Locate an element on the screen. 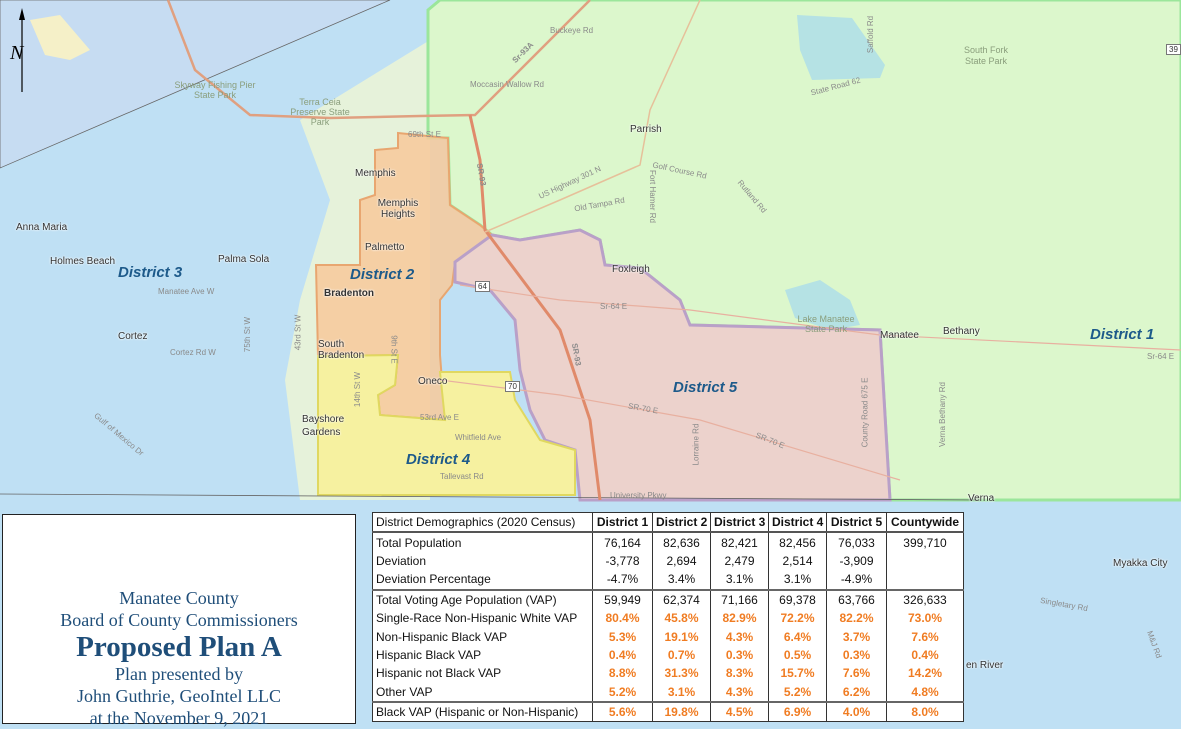 This screenshot has width=1181, height=729. park-label: Skyway Fishing Pier State Park is located at coordinates (215, 90).